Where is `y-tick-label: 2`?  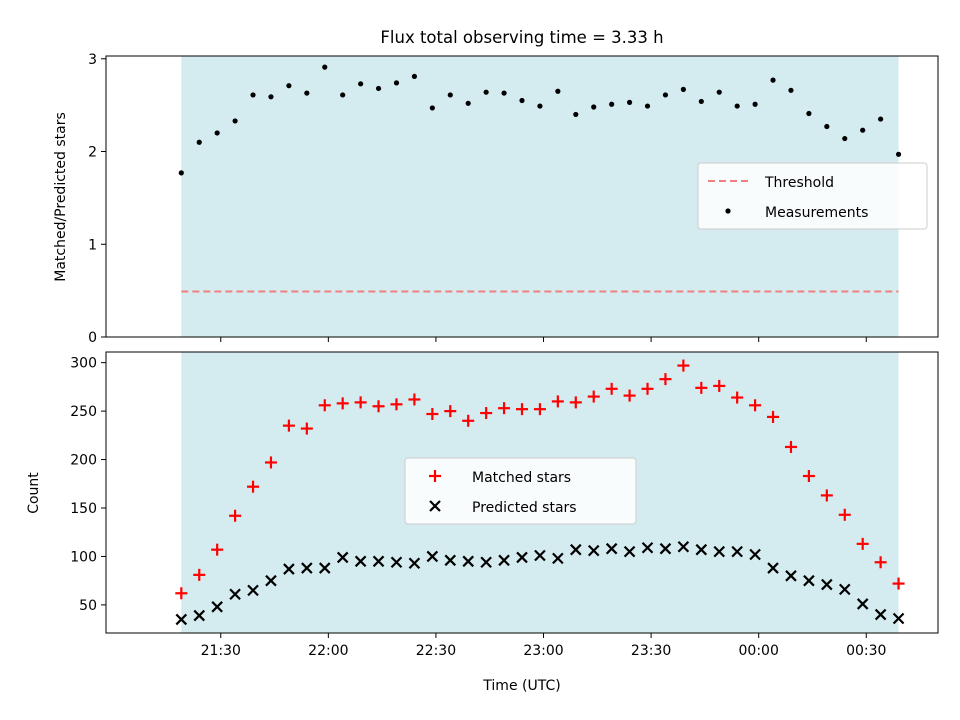
y-tick-label: 2 is located at coordinates (92, 153).